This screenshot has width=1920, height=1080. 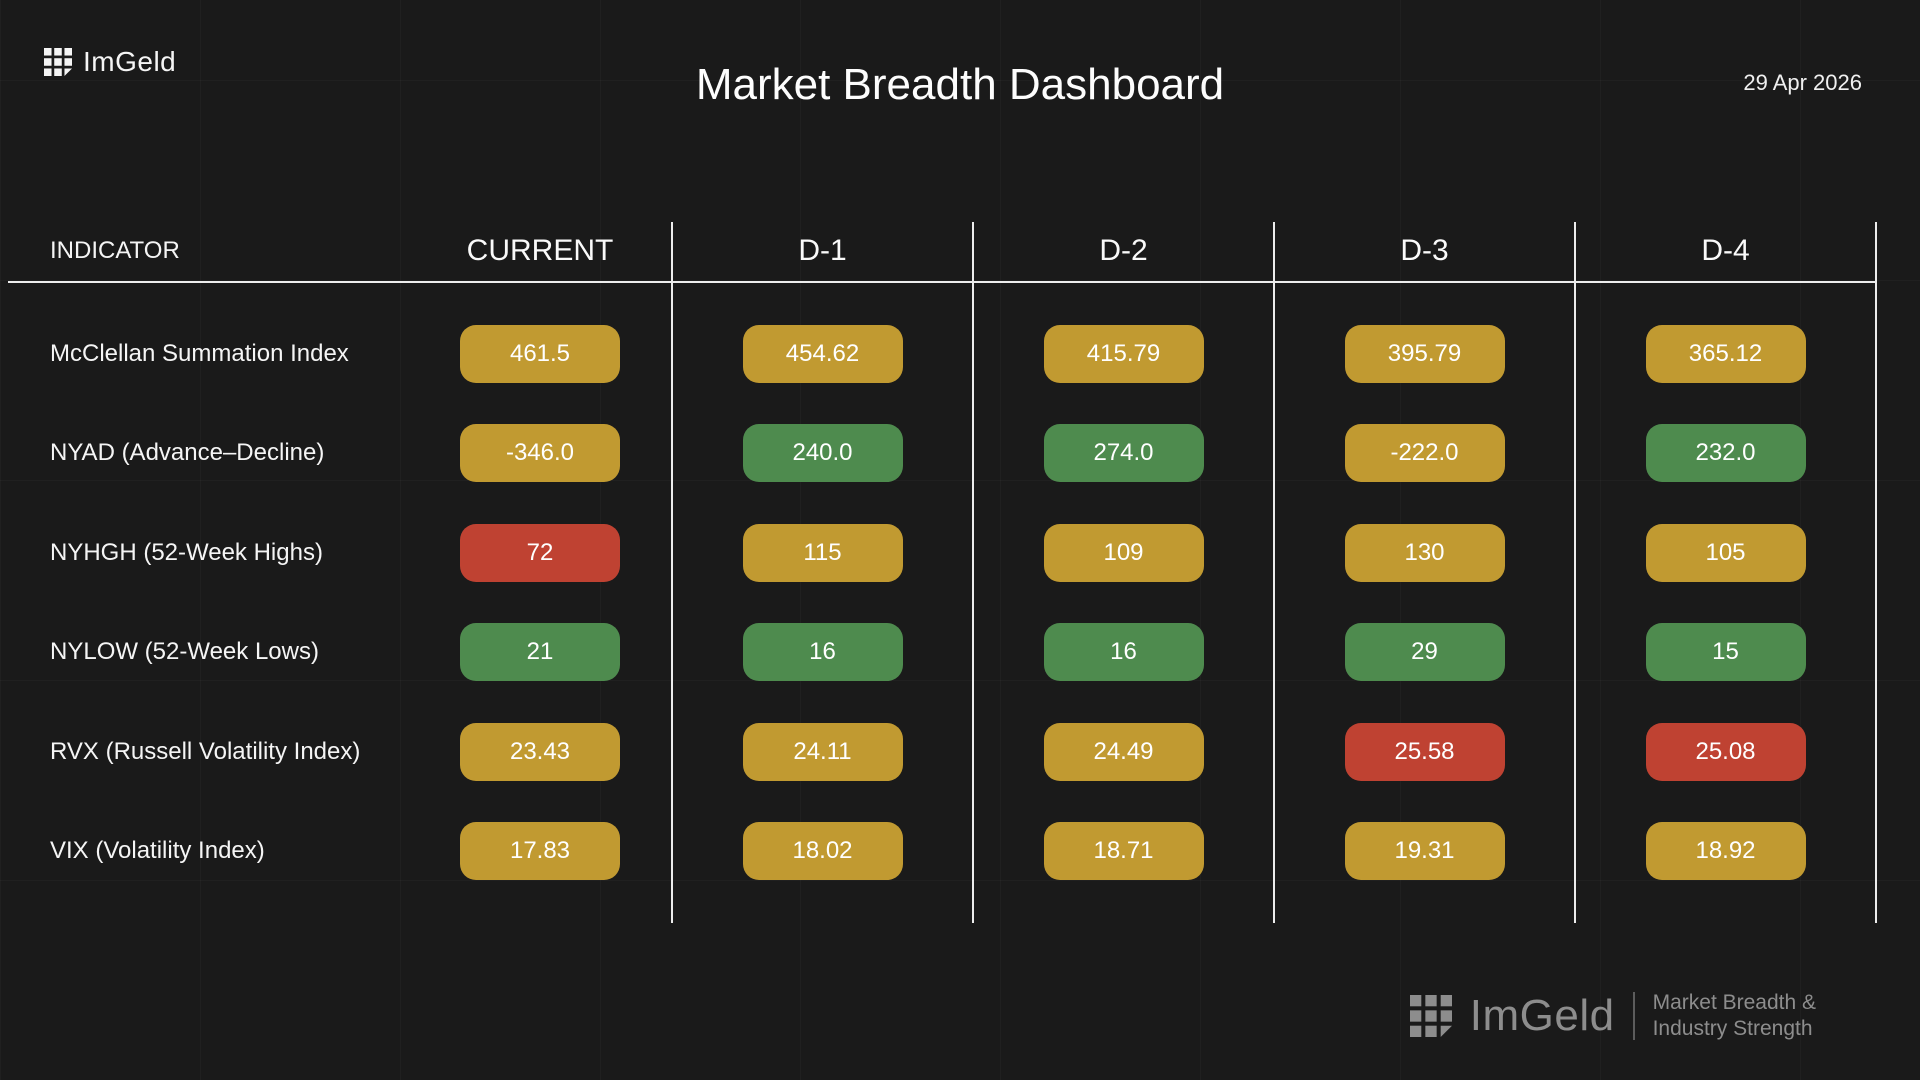 What do you see at coordinates (1725, 751) in the screenshot?
I see `value-pill: 25.08` at bounding box center [1725, 751].